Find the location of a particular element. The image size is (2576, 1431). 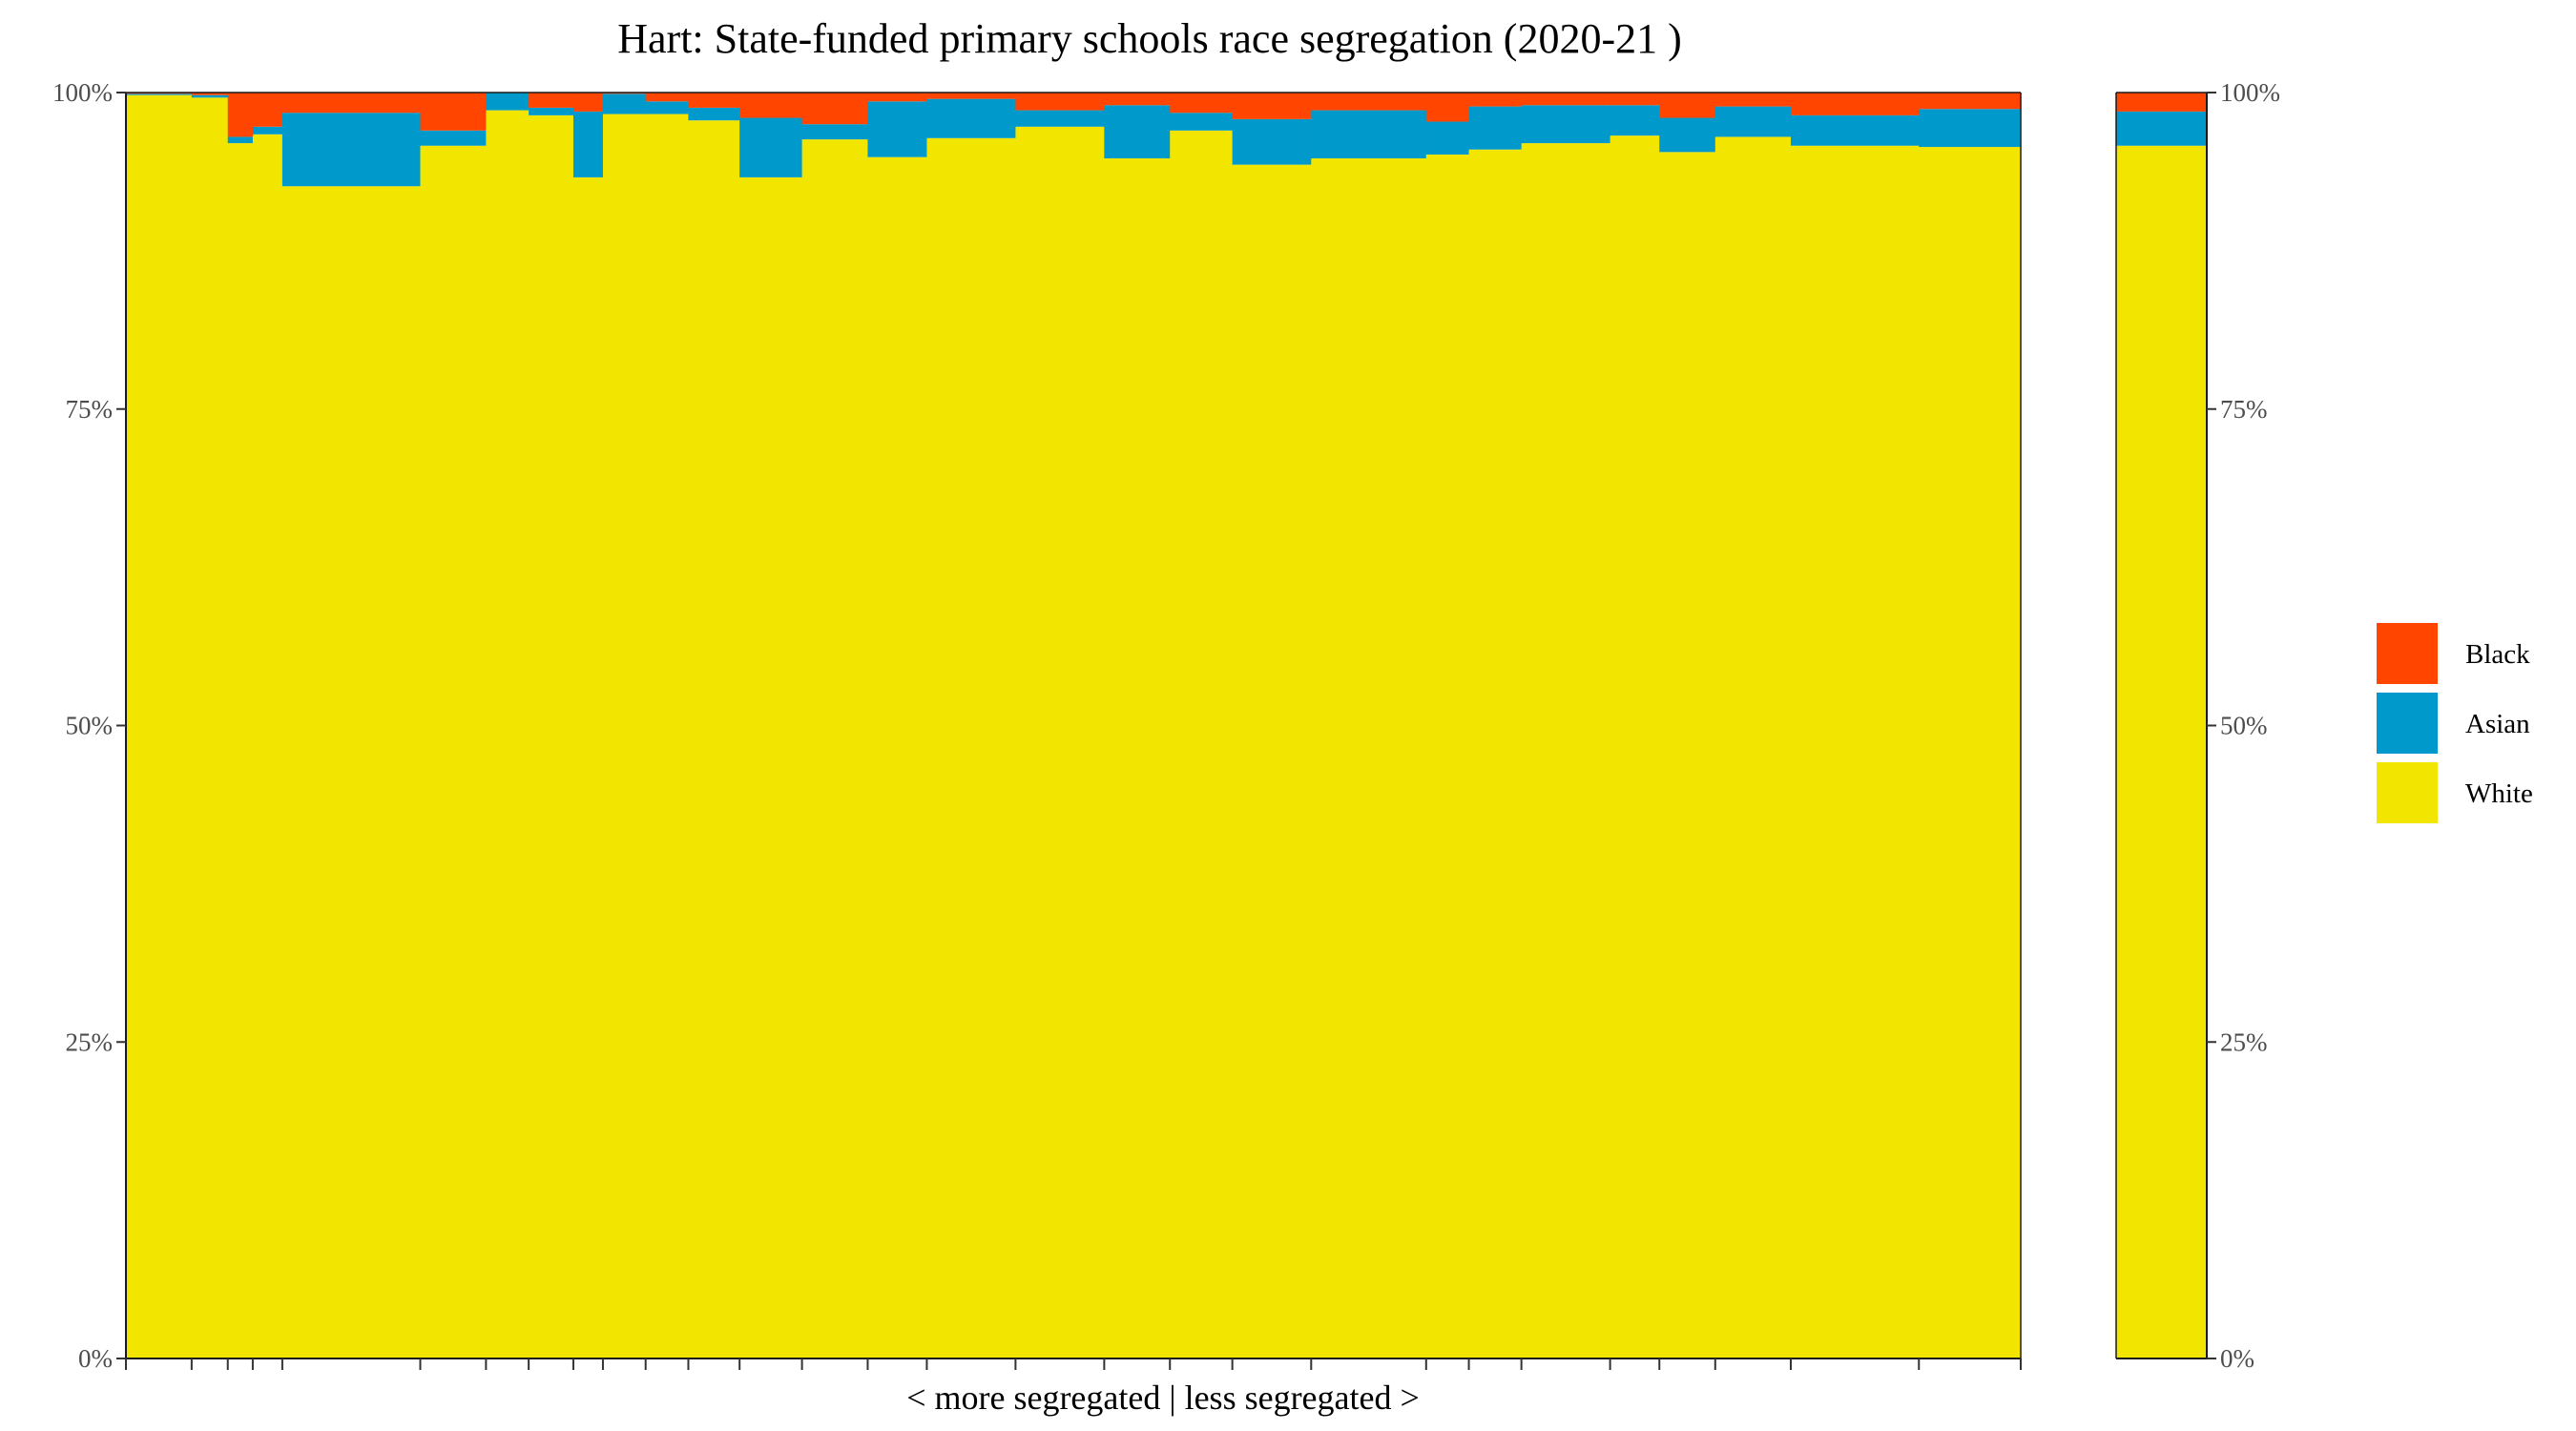

school-bar-25-black is located at coordinates (1635, 99).